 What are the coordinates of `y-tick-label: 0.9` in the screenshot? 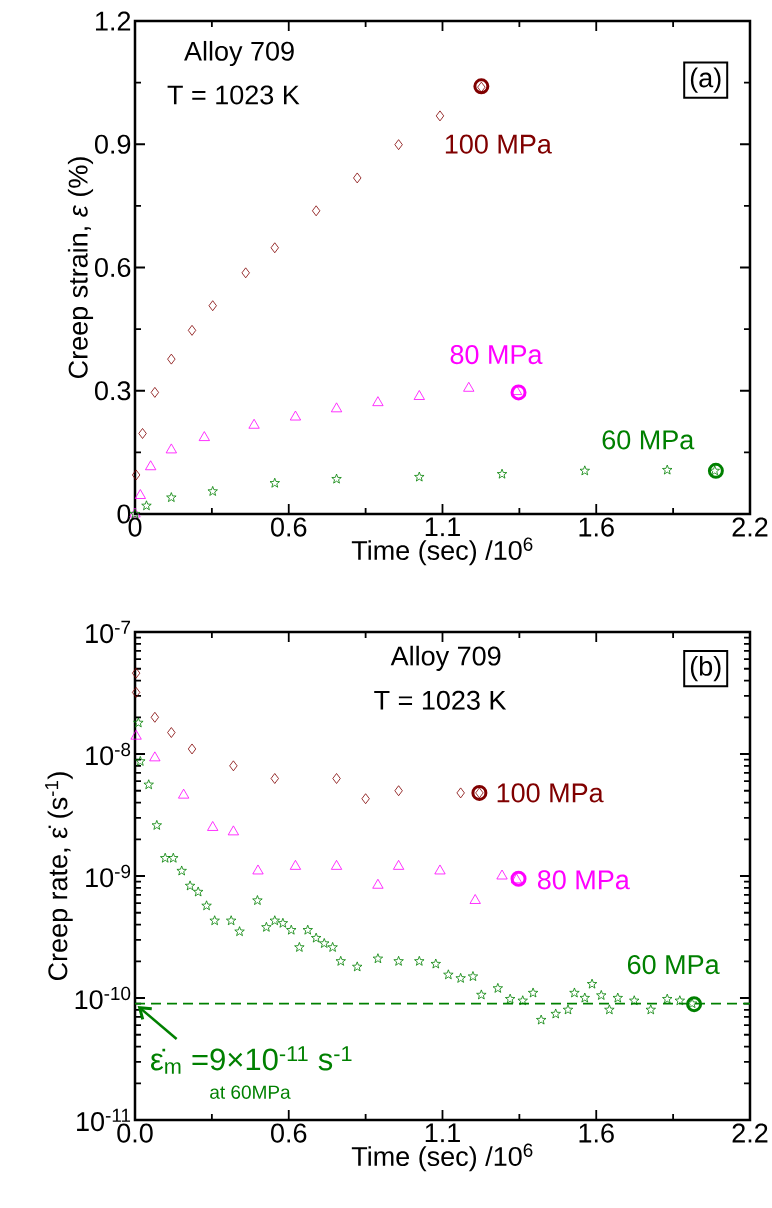 It's located at (112, 144).